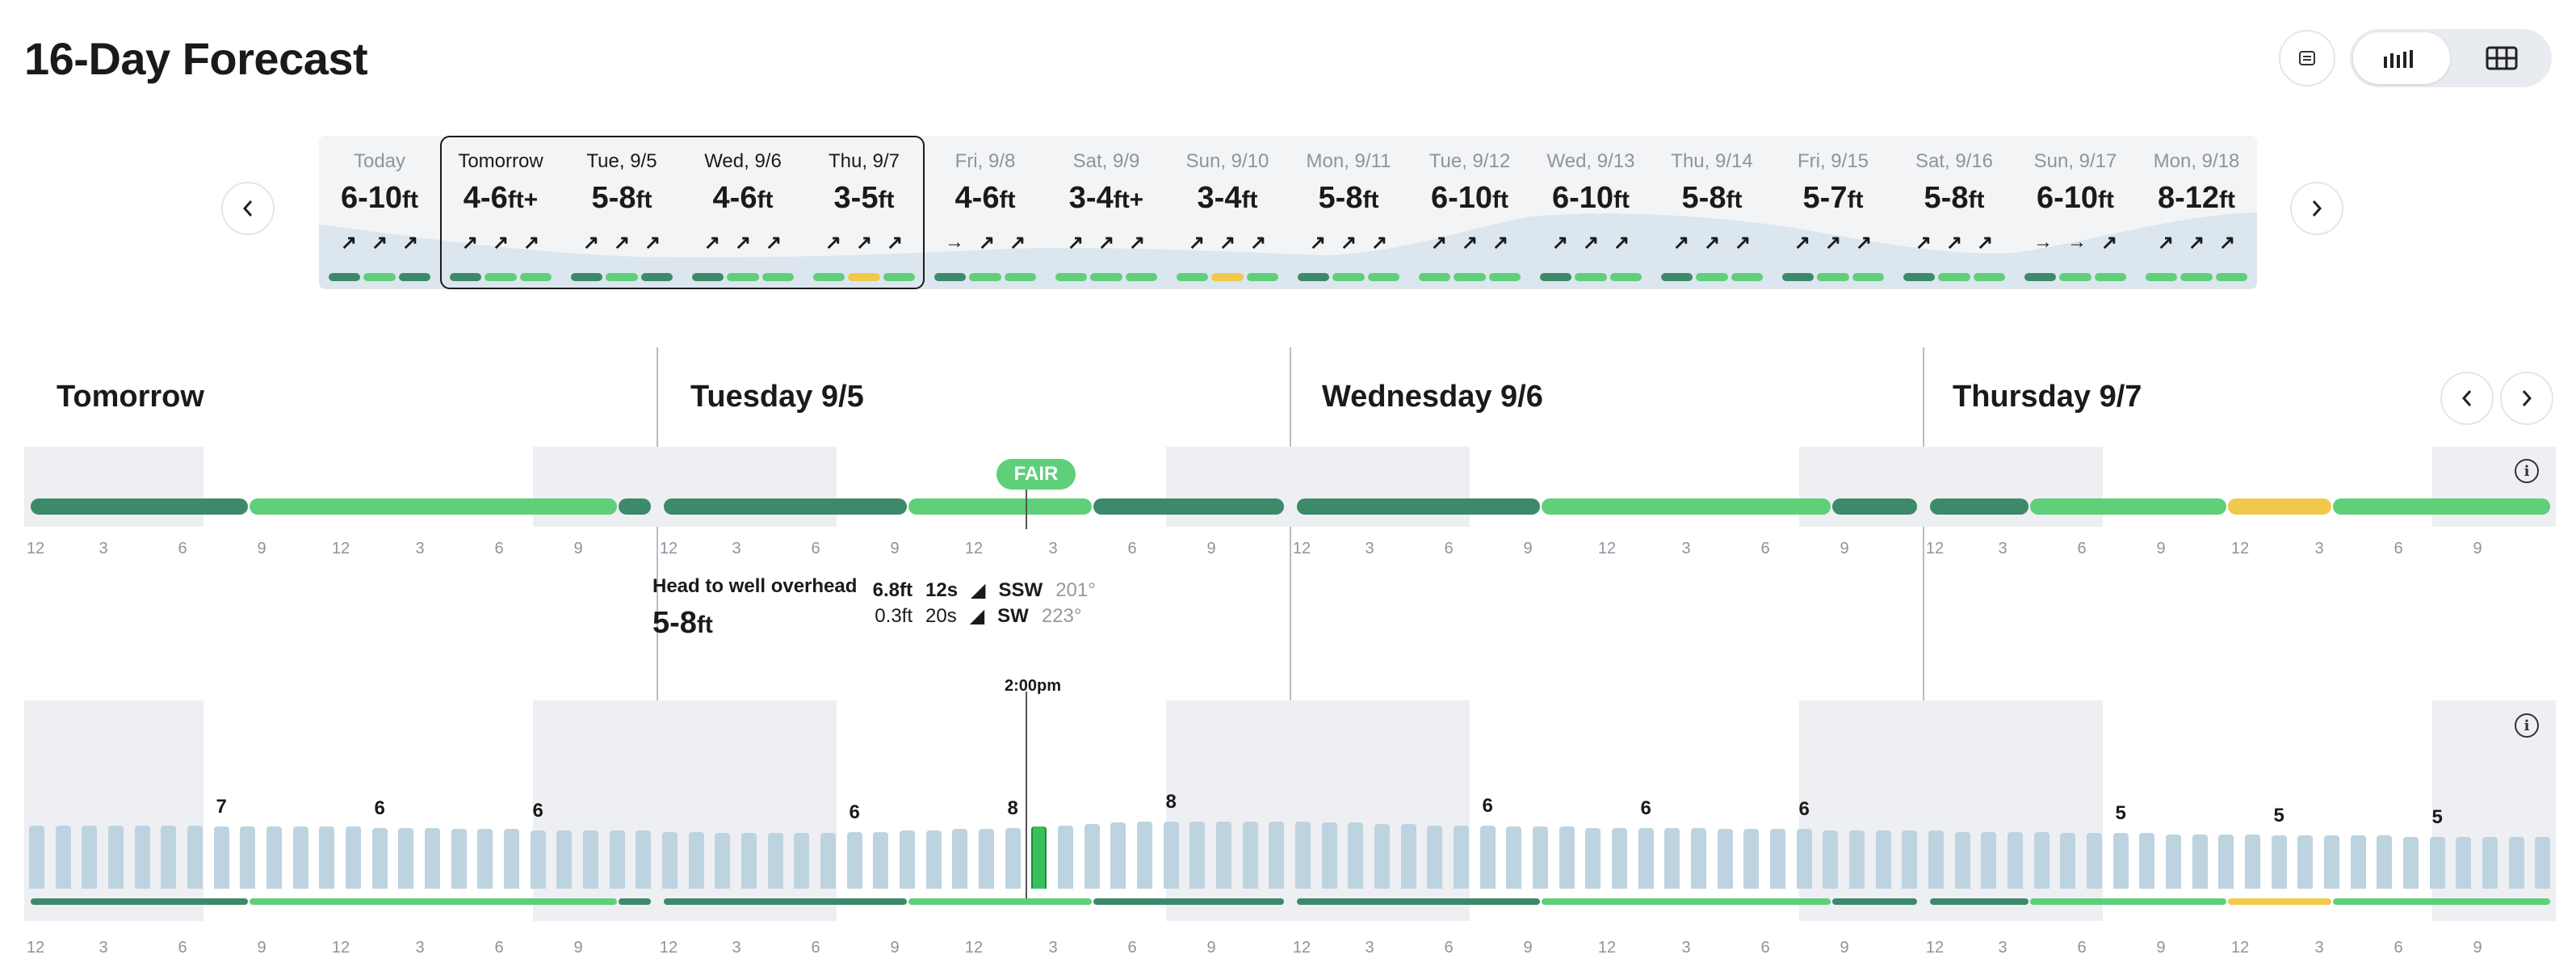 The height and width of the screenshot is (963, 2576). I want to click on day-card: Fri, 9/15 5-7ft ↗ ↗ ↗, so click(1834, 212).